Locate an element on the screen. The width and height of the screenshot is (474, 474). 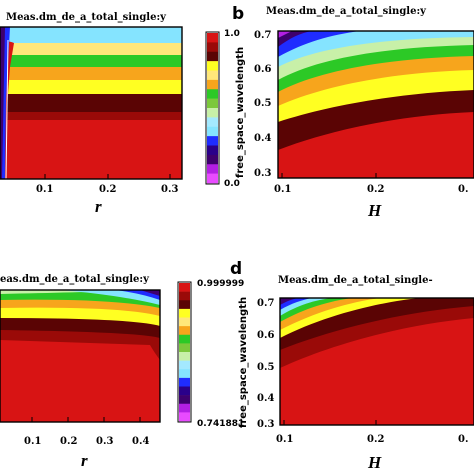
panel-b-ytick-label: 0.3 is located at coordinates (262, 173).